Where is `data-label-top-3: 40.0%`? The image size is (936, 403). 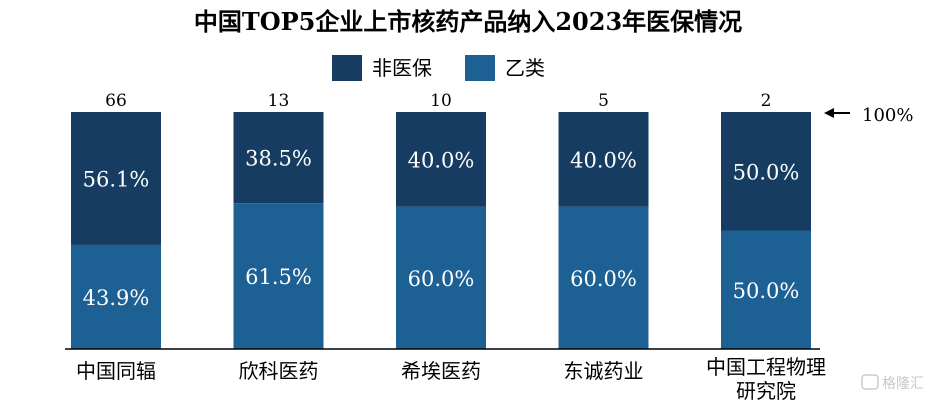 data-label-top-3: 40.0% is located at coordinates (441, 160).